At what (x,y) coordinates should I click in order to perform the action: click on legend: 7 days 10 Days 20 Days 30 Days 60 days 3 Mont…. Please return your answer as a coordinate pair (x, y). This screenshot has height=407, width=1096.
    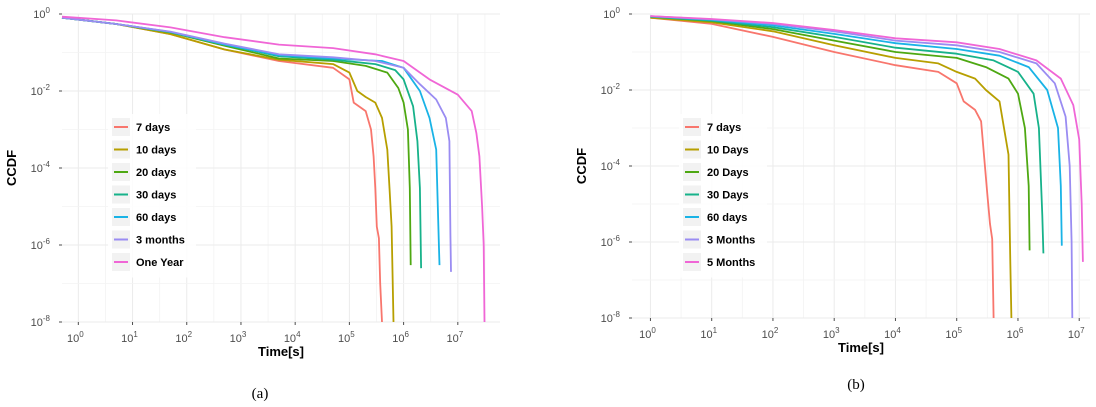
    Looking at the image, I should click on (723, 196).